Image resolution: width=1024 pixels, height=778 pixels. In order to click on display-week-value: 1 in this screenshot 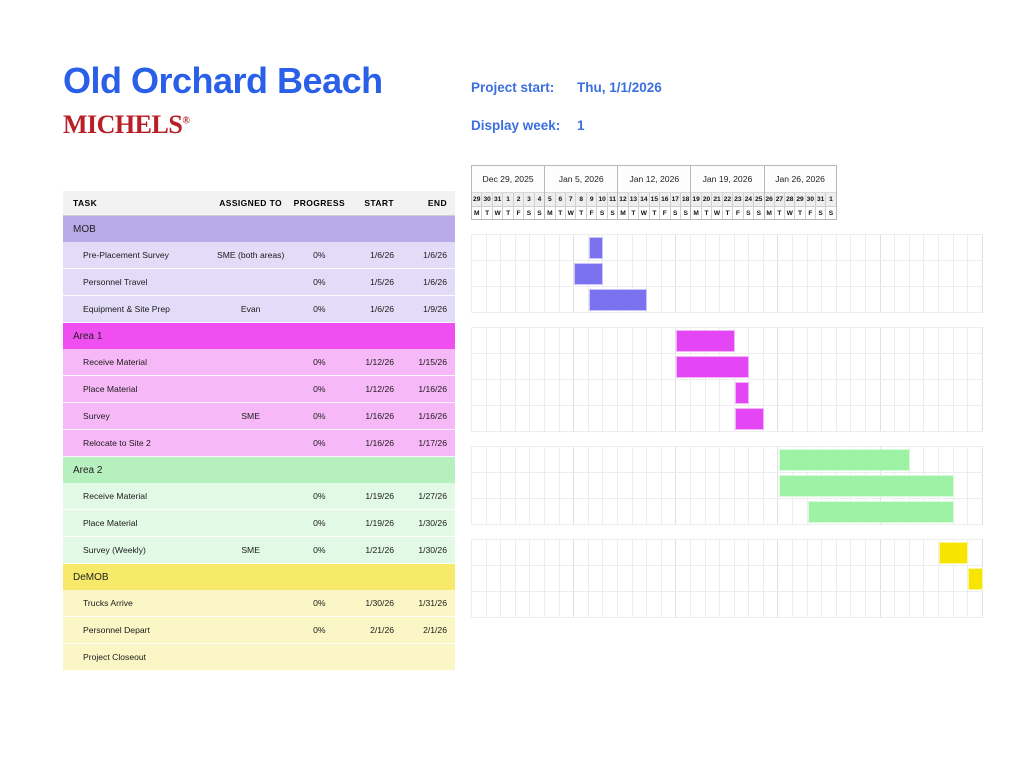, I will do `click(581, 125)`.